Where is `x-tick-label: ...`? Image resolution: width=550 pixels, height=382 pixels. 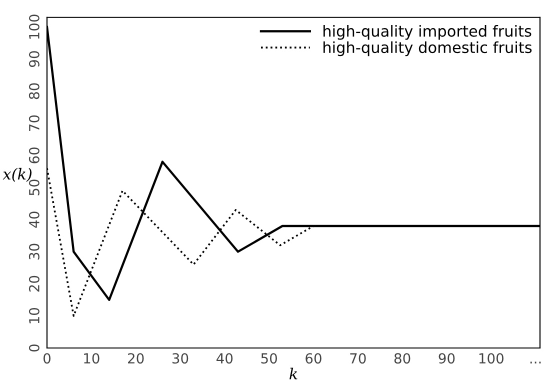
x-tick-label: ... is located at coordinates (535, 363).